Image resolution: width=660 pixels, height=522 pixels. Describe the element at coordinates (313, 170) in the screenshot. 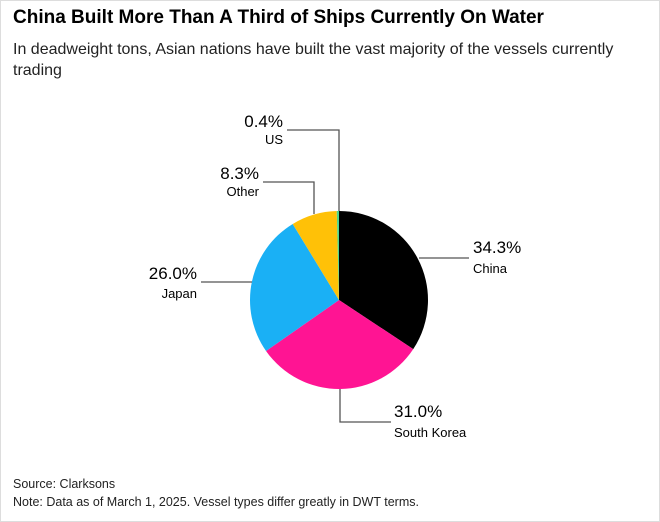

I see `leader-line-us` at that location.